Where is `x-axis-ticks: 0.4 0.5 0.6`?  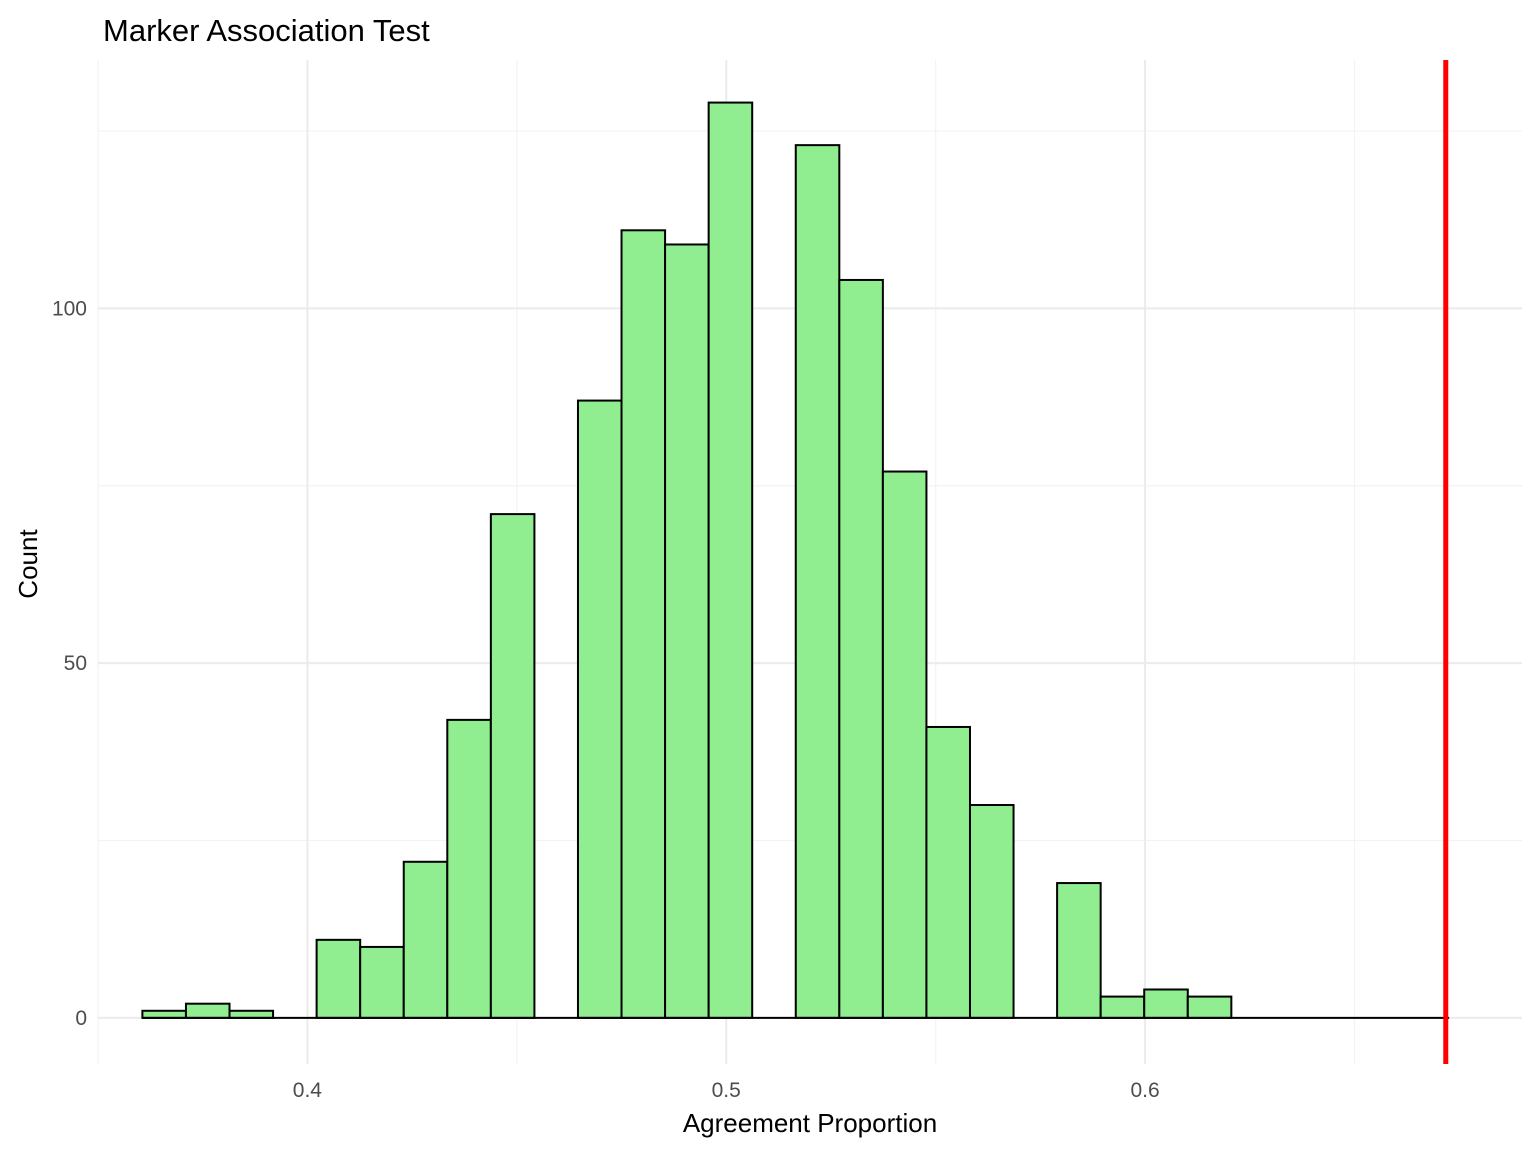 x-axis-ticks: 0.4 0.5 0.6 is located at coordinates (726, 1090).